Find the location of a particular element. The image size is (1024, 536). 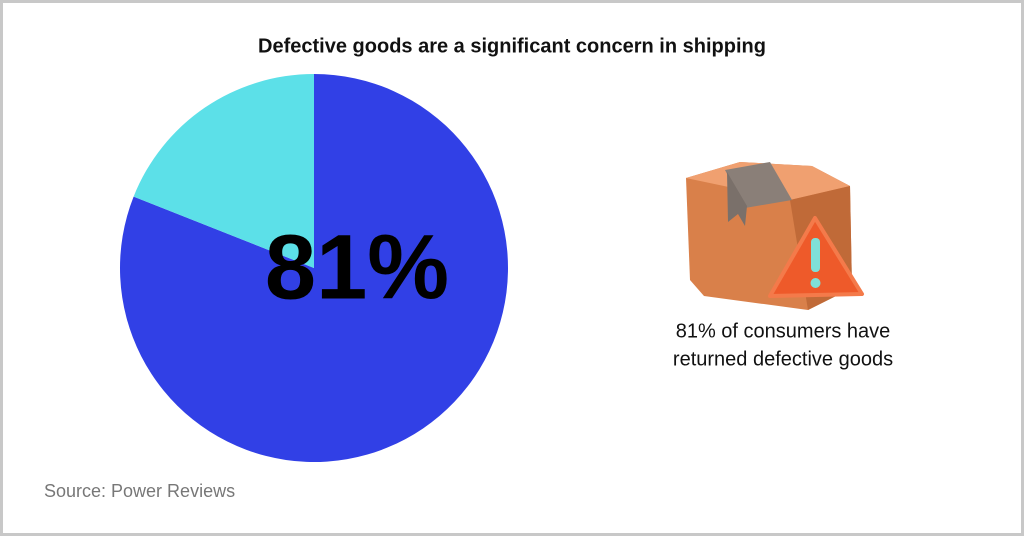

source: Source: Power Reviews is located at coordinates (139, 491).